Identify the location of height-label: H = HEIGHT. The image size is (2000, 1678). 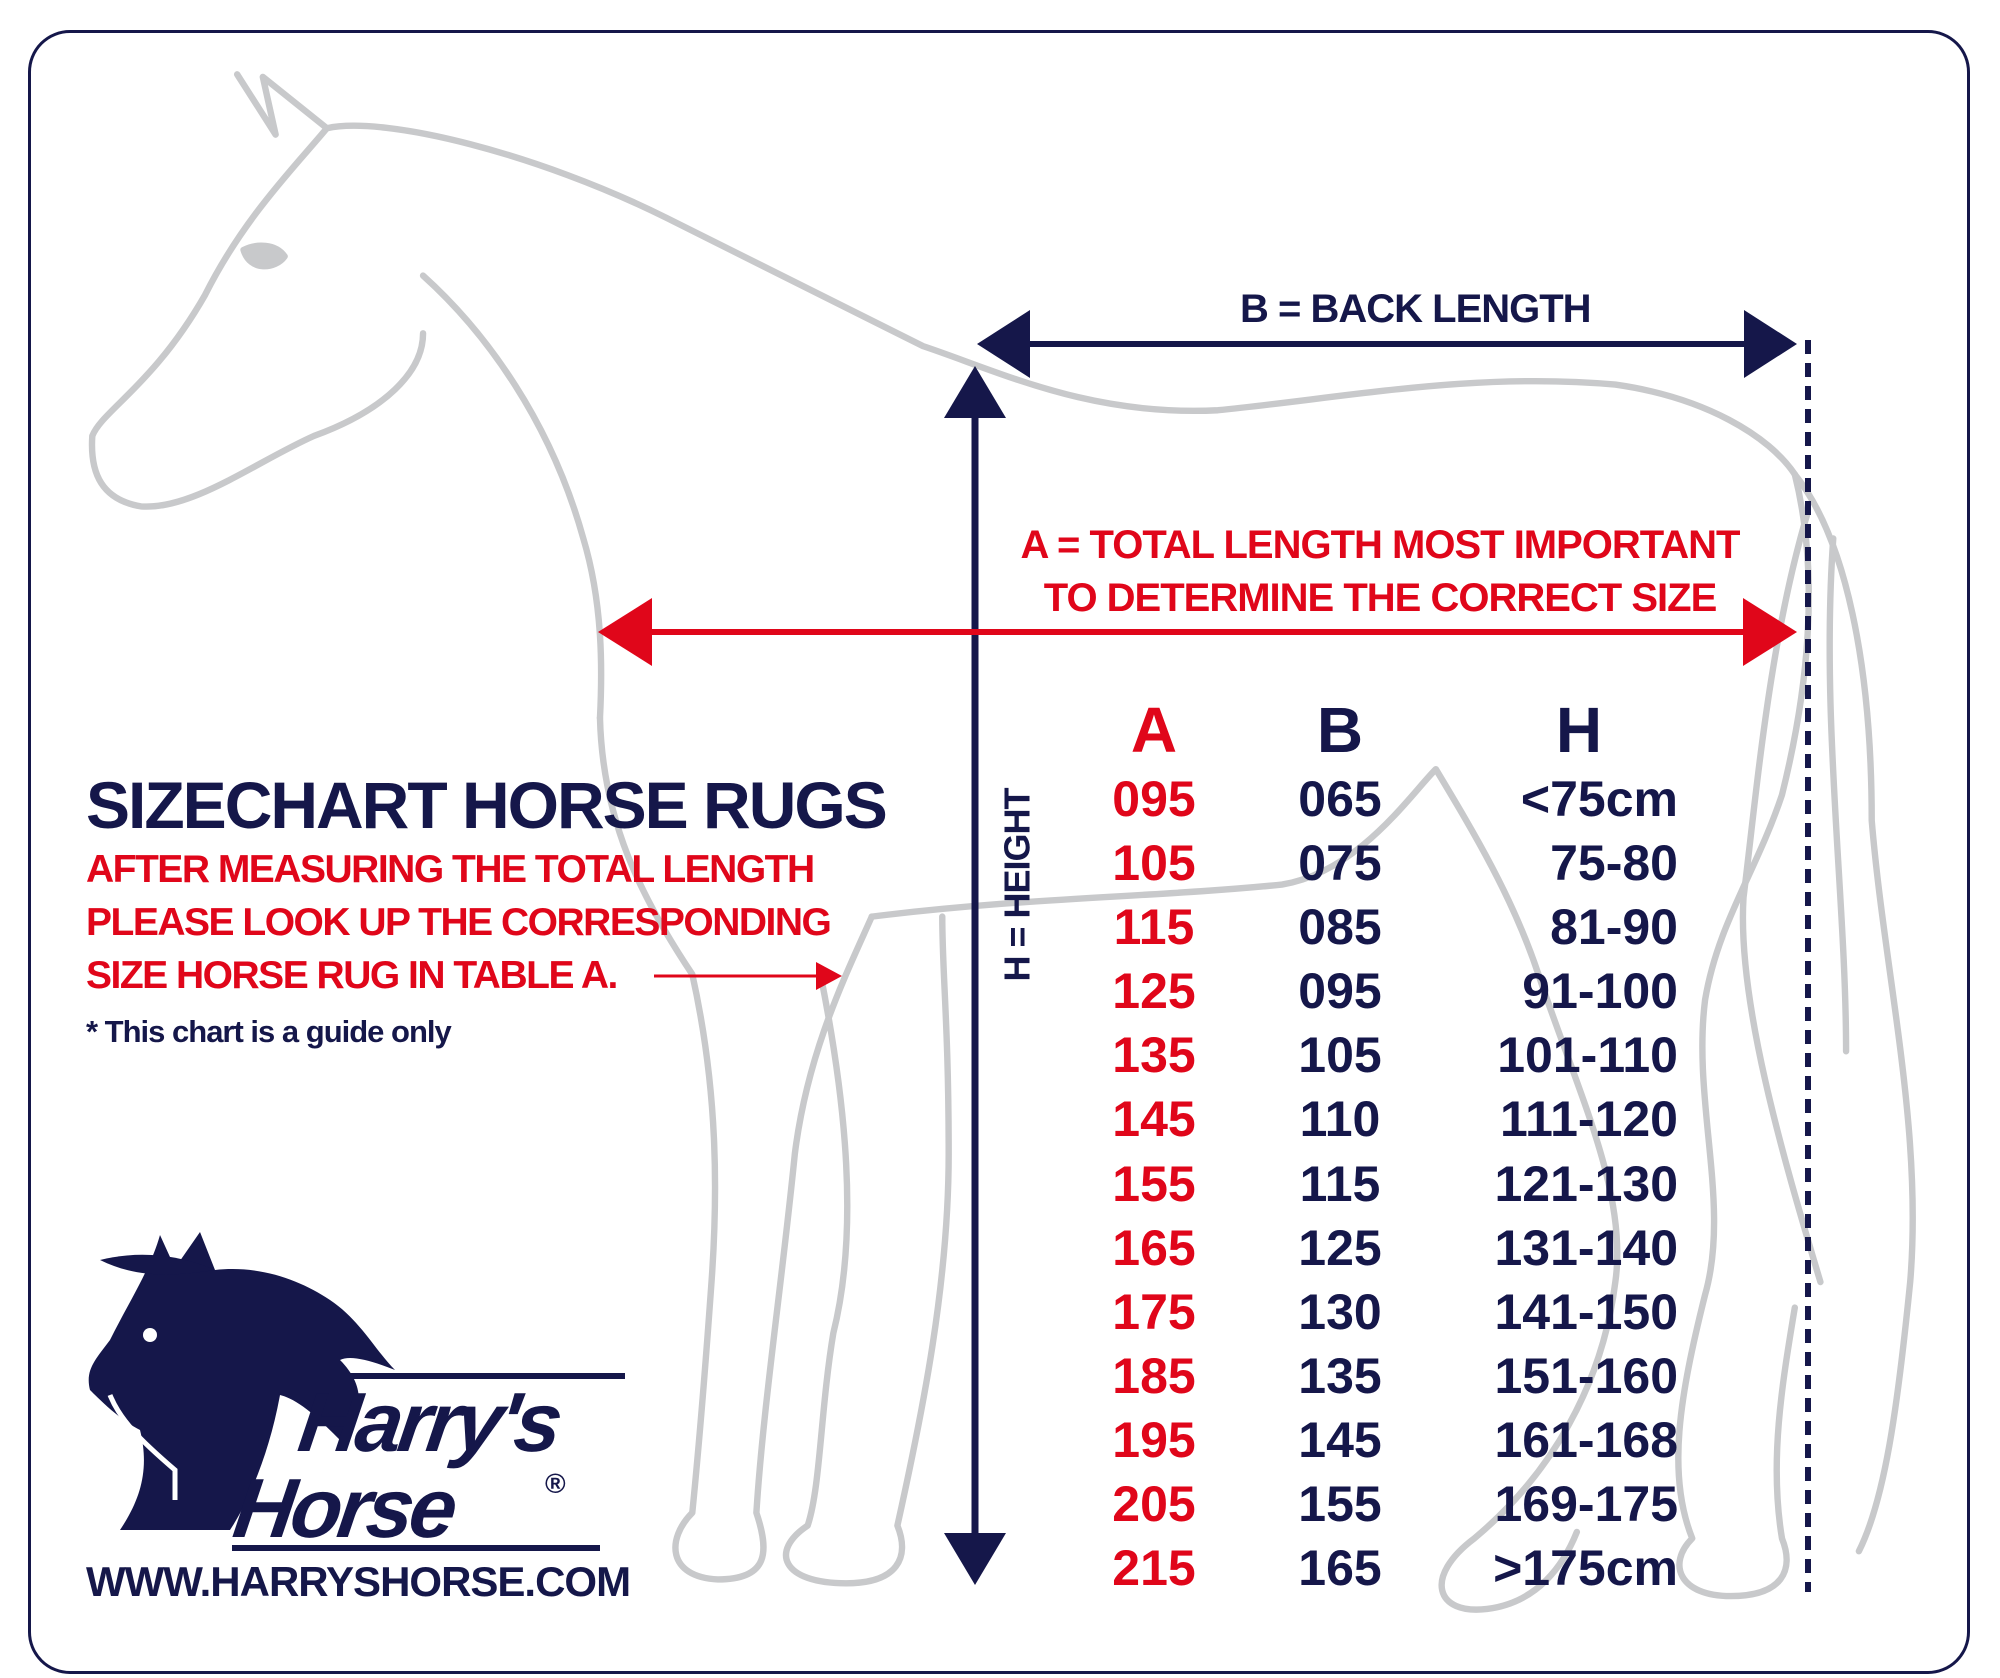
(1017, 885).